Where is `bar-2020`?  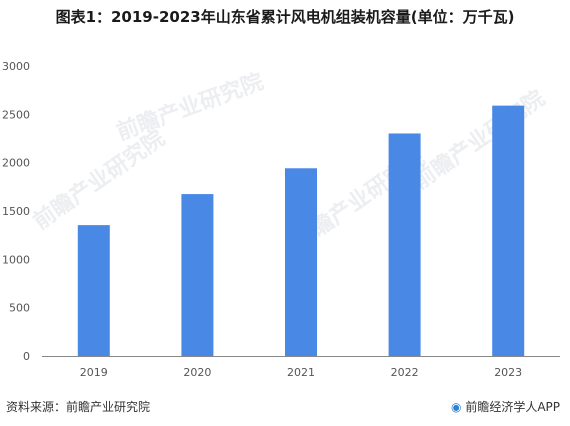
bar-2020 is located at coordinates (197, 275).